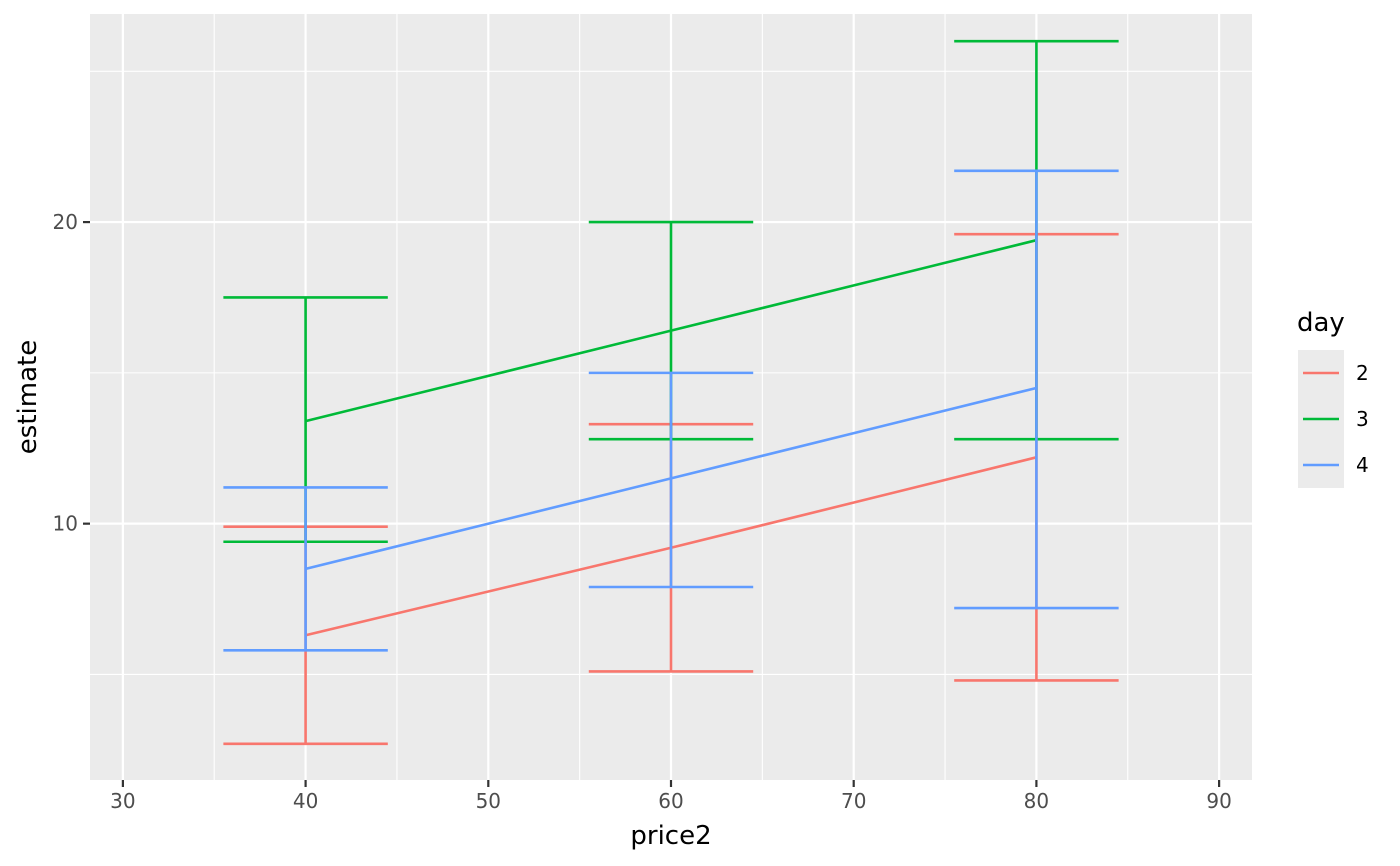  Describe the element at coordinates (1362, 373) in the screenshot. I see `legend-label: 2` at that location.